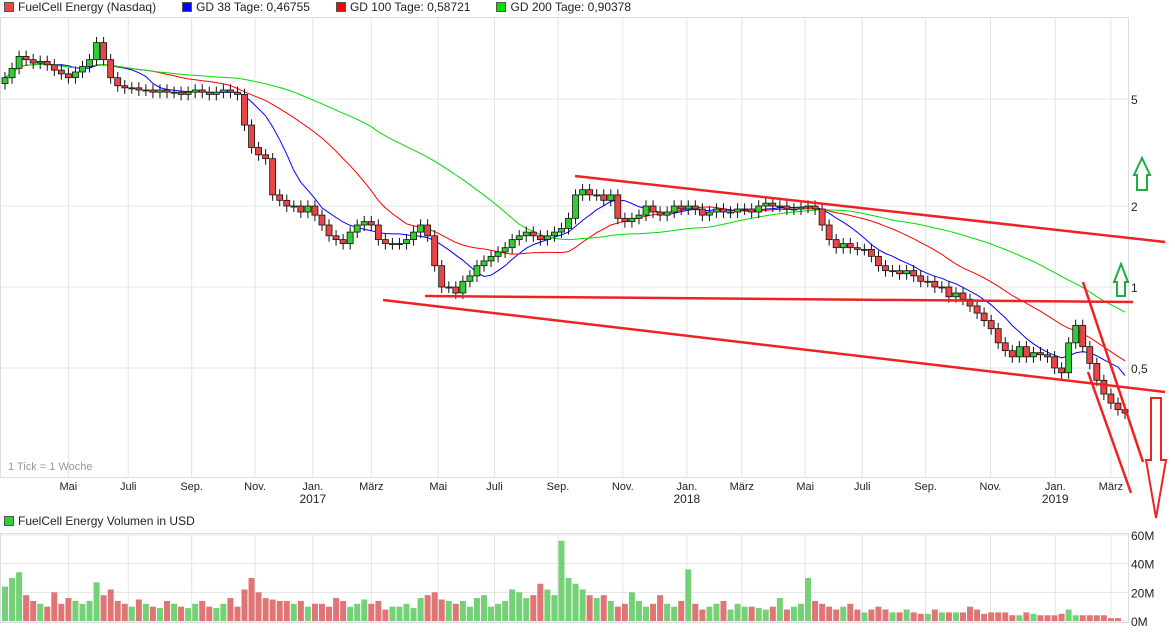 Image resolution: width=1175 pixels, height=633 pixels. What do you see at coordinates (571, 7) in the screenshot?
I see `legend-gd200-label: GD 200 Tage: 0,90378` at bounding box center [571, 7].